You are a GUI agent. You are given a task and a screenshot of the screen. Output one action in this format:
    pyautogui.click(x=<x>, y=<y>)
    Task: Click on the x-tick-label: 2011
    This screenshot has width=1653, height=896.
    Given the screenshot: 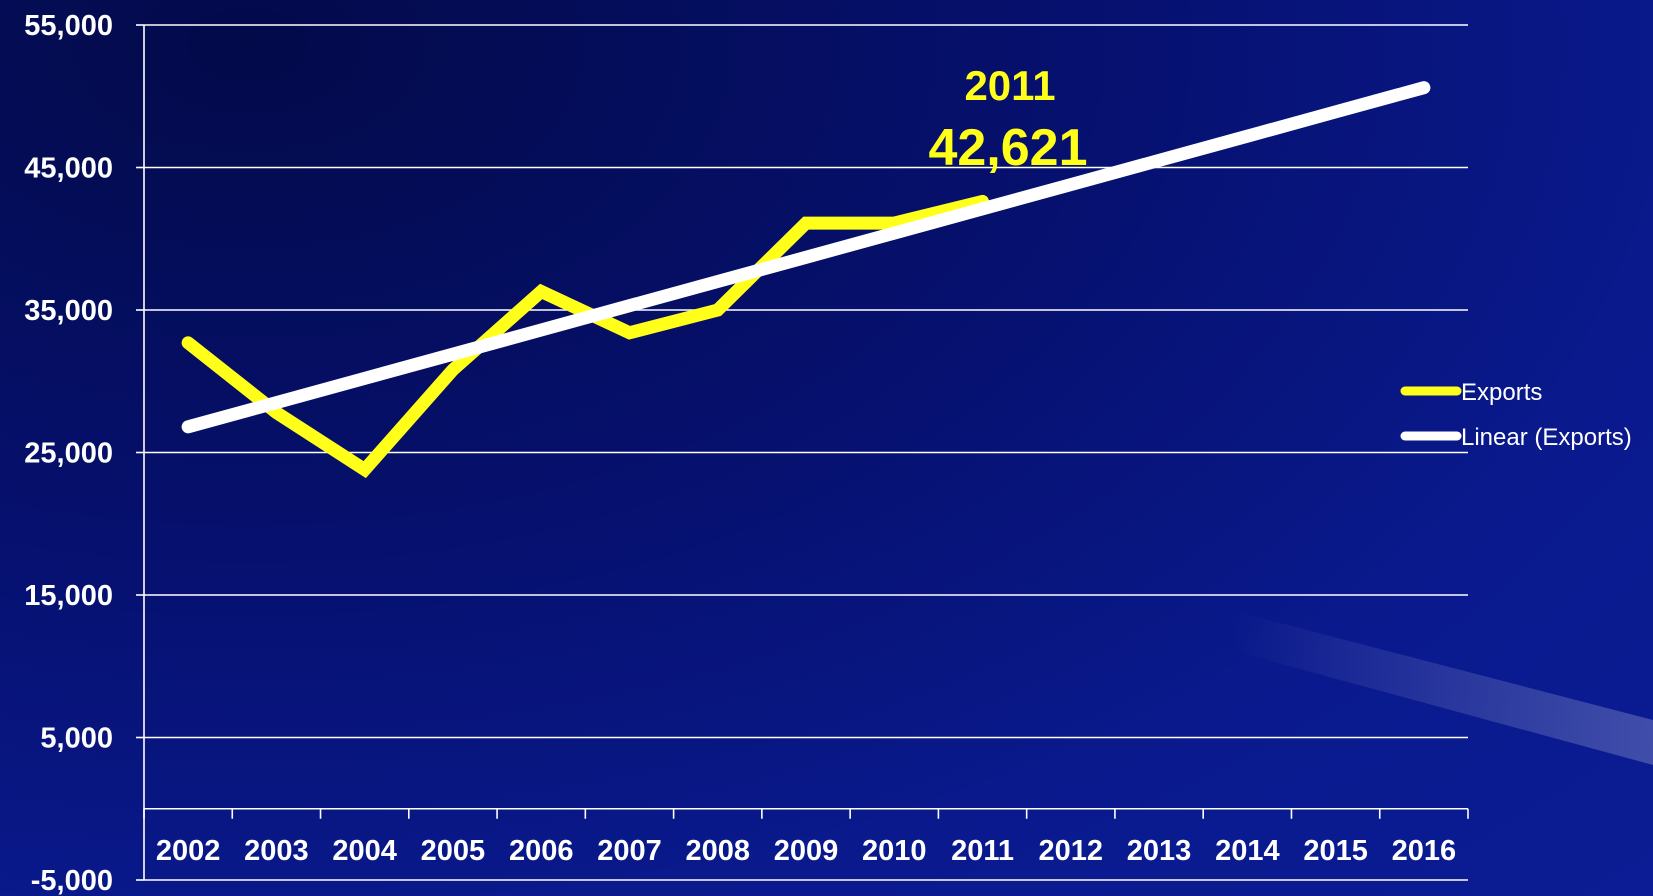 What is the action you would take?
    pyautogui.click(x=982, y=851)
    